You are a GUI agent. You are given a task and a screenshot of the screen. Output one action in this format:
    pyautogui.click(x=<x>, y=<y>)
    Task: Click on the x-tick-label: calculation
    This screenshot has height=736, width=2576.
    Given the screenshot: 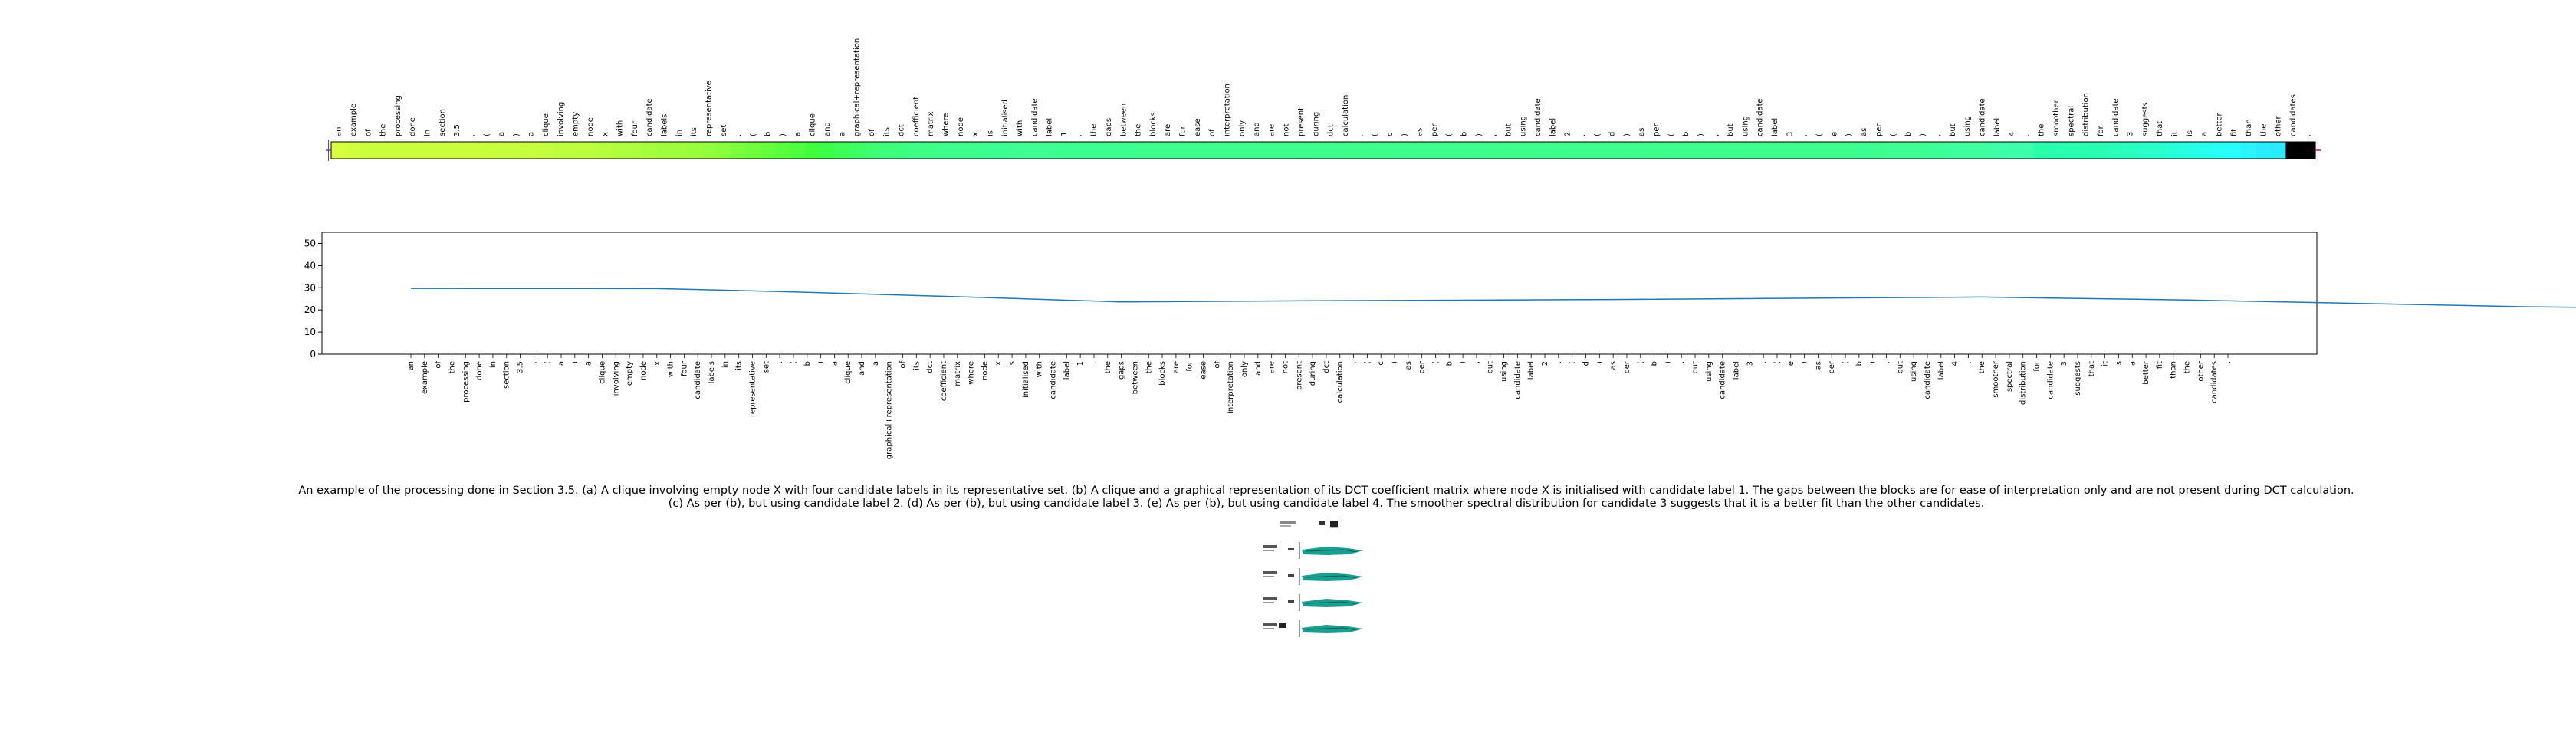 What is the action you would take?
    pyautogui.click(x=1340, y=382)
    